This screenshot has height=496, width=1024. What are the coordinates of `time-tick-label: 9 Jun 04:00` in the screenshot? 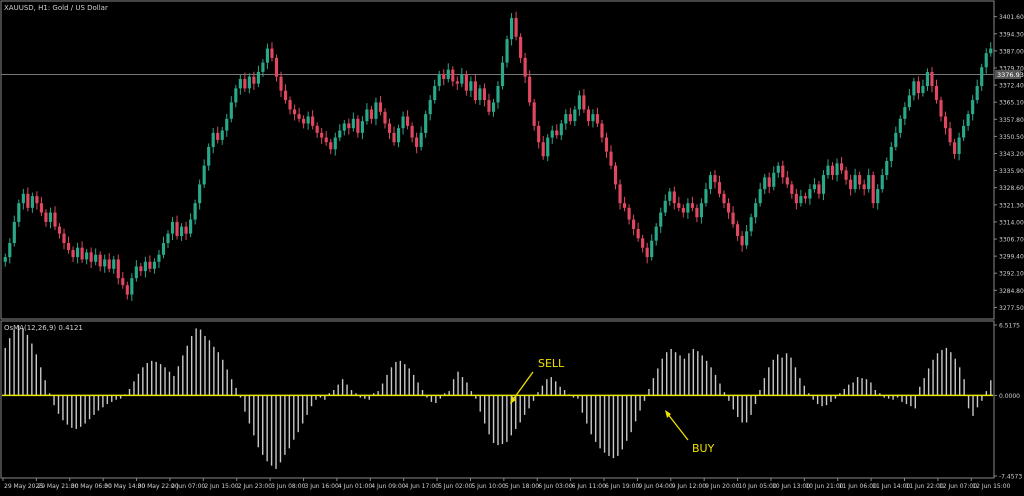 It's located at (655, 486).